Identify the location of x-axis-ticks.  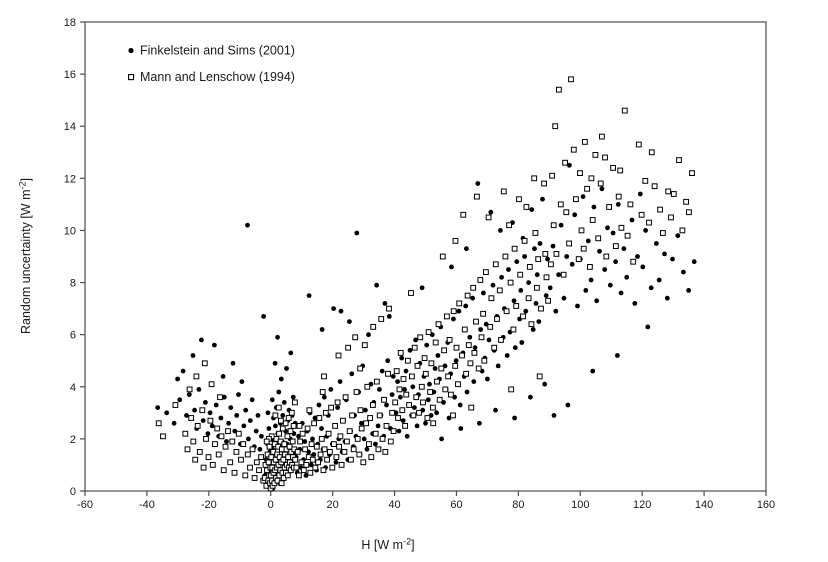
(425, 493).